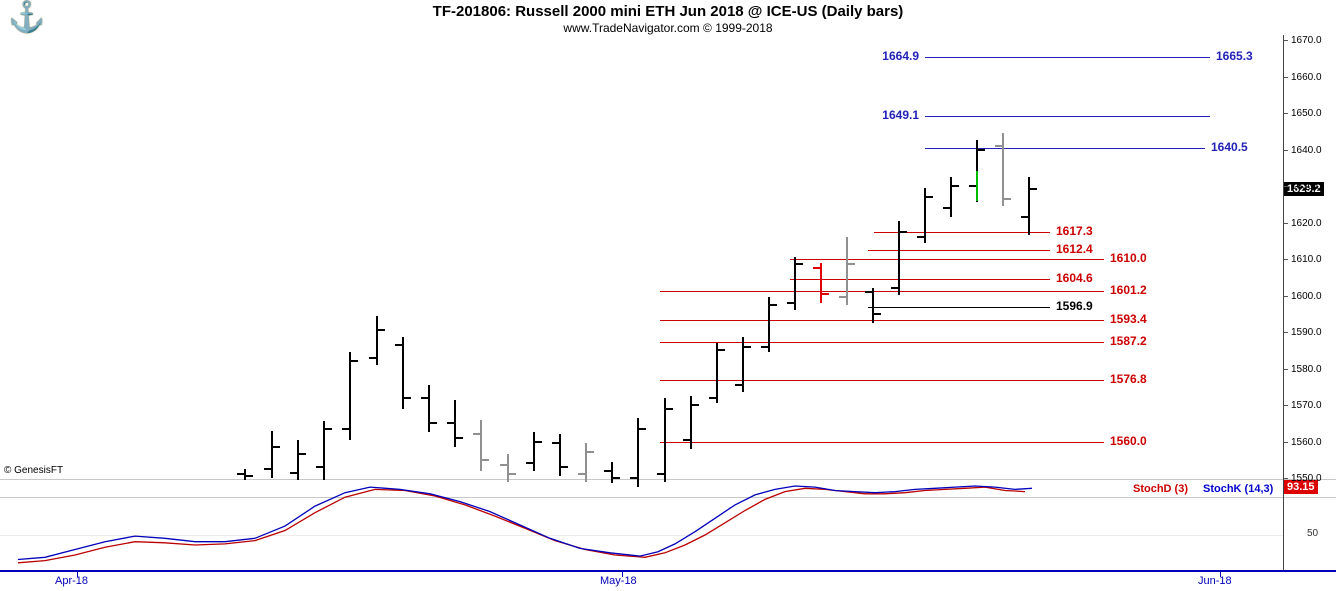 The image size is (1336, 591). I want to click on level-label: 1612.4, so click(1074, 249).